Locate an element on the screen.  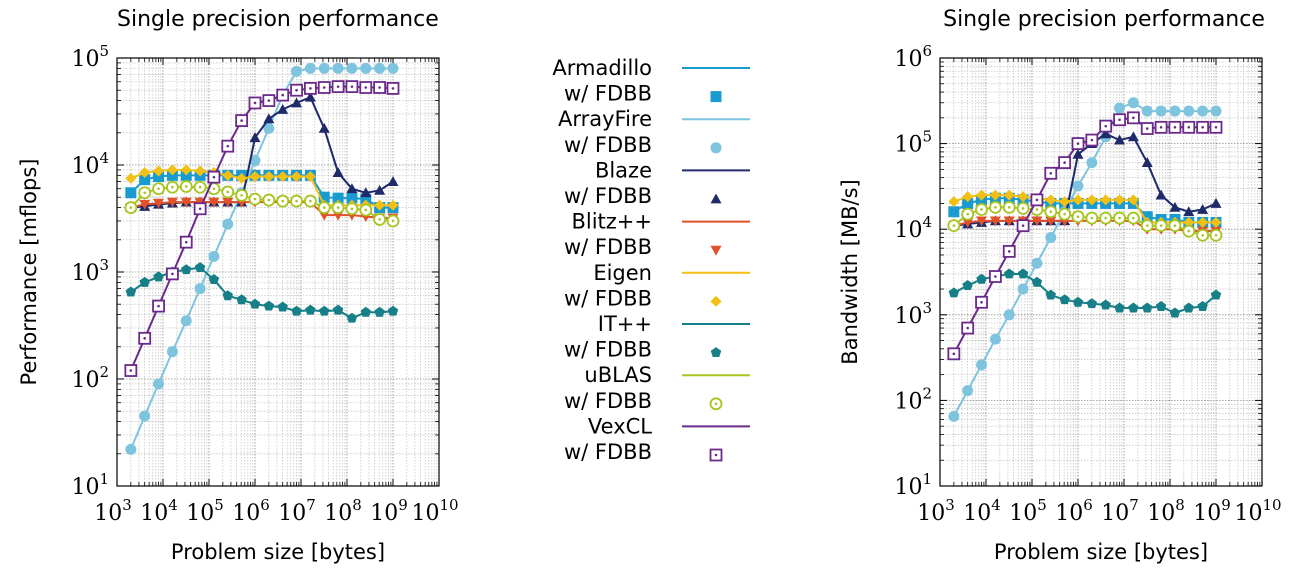
legend-marker-square is located at coordinates (716, 97).